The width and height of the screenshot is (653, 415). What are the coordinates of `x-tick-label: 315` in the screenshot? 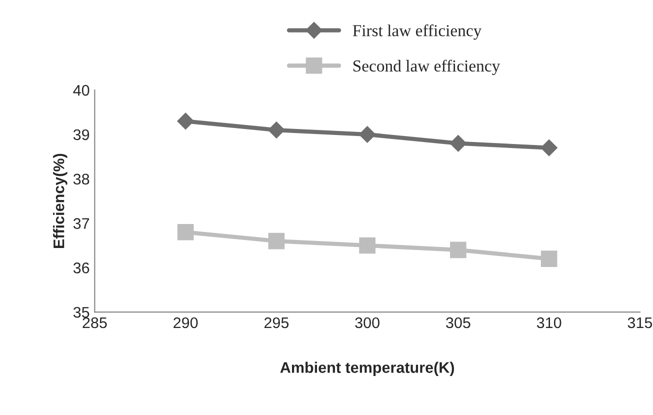 It's located at (640, 322).